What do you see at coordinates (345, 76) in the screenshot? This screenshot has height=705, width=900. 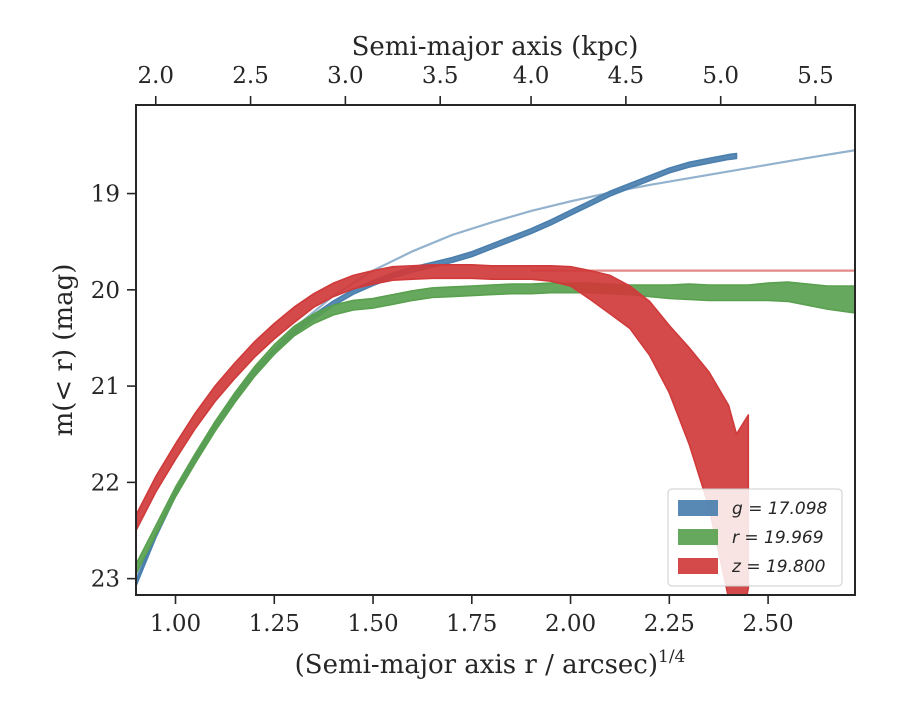 I see `top-tick-label: 3.0` at bounding box center [345, 76].